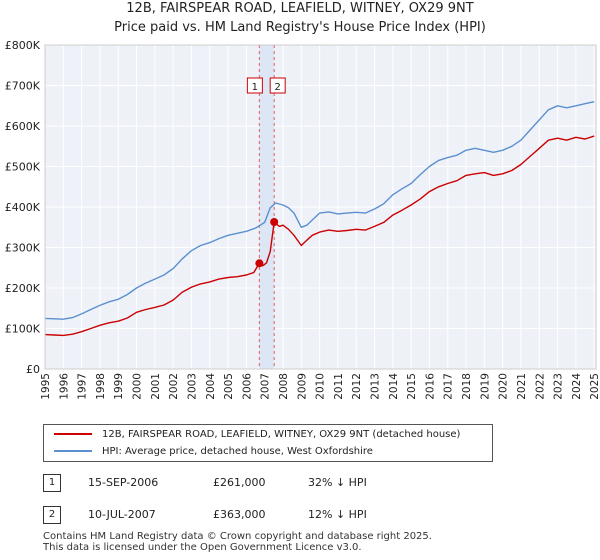 The image size is (600, 560). I want to click on sale-price: £363,000, so click(239, 514).